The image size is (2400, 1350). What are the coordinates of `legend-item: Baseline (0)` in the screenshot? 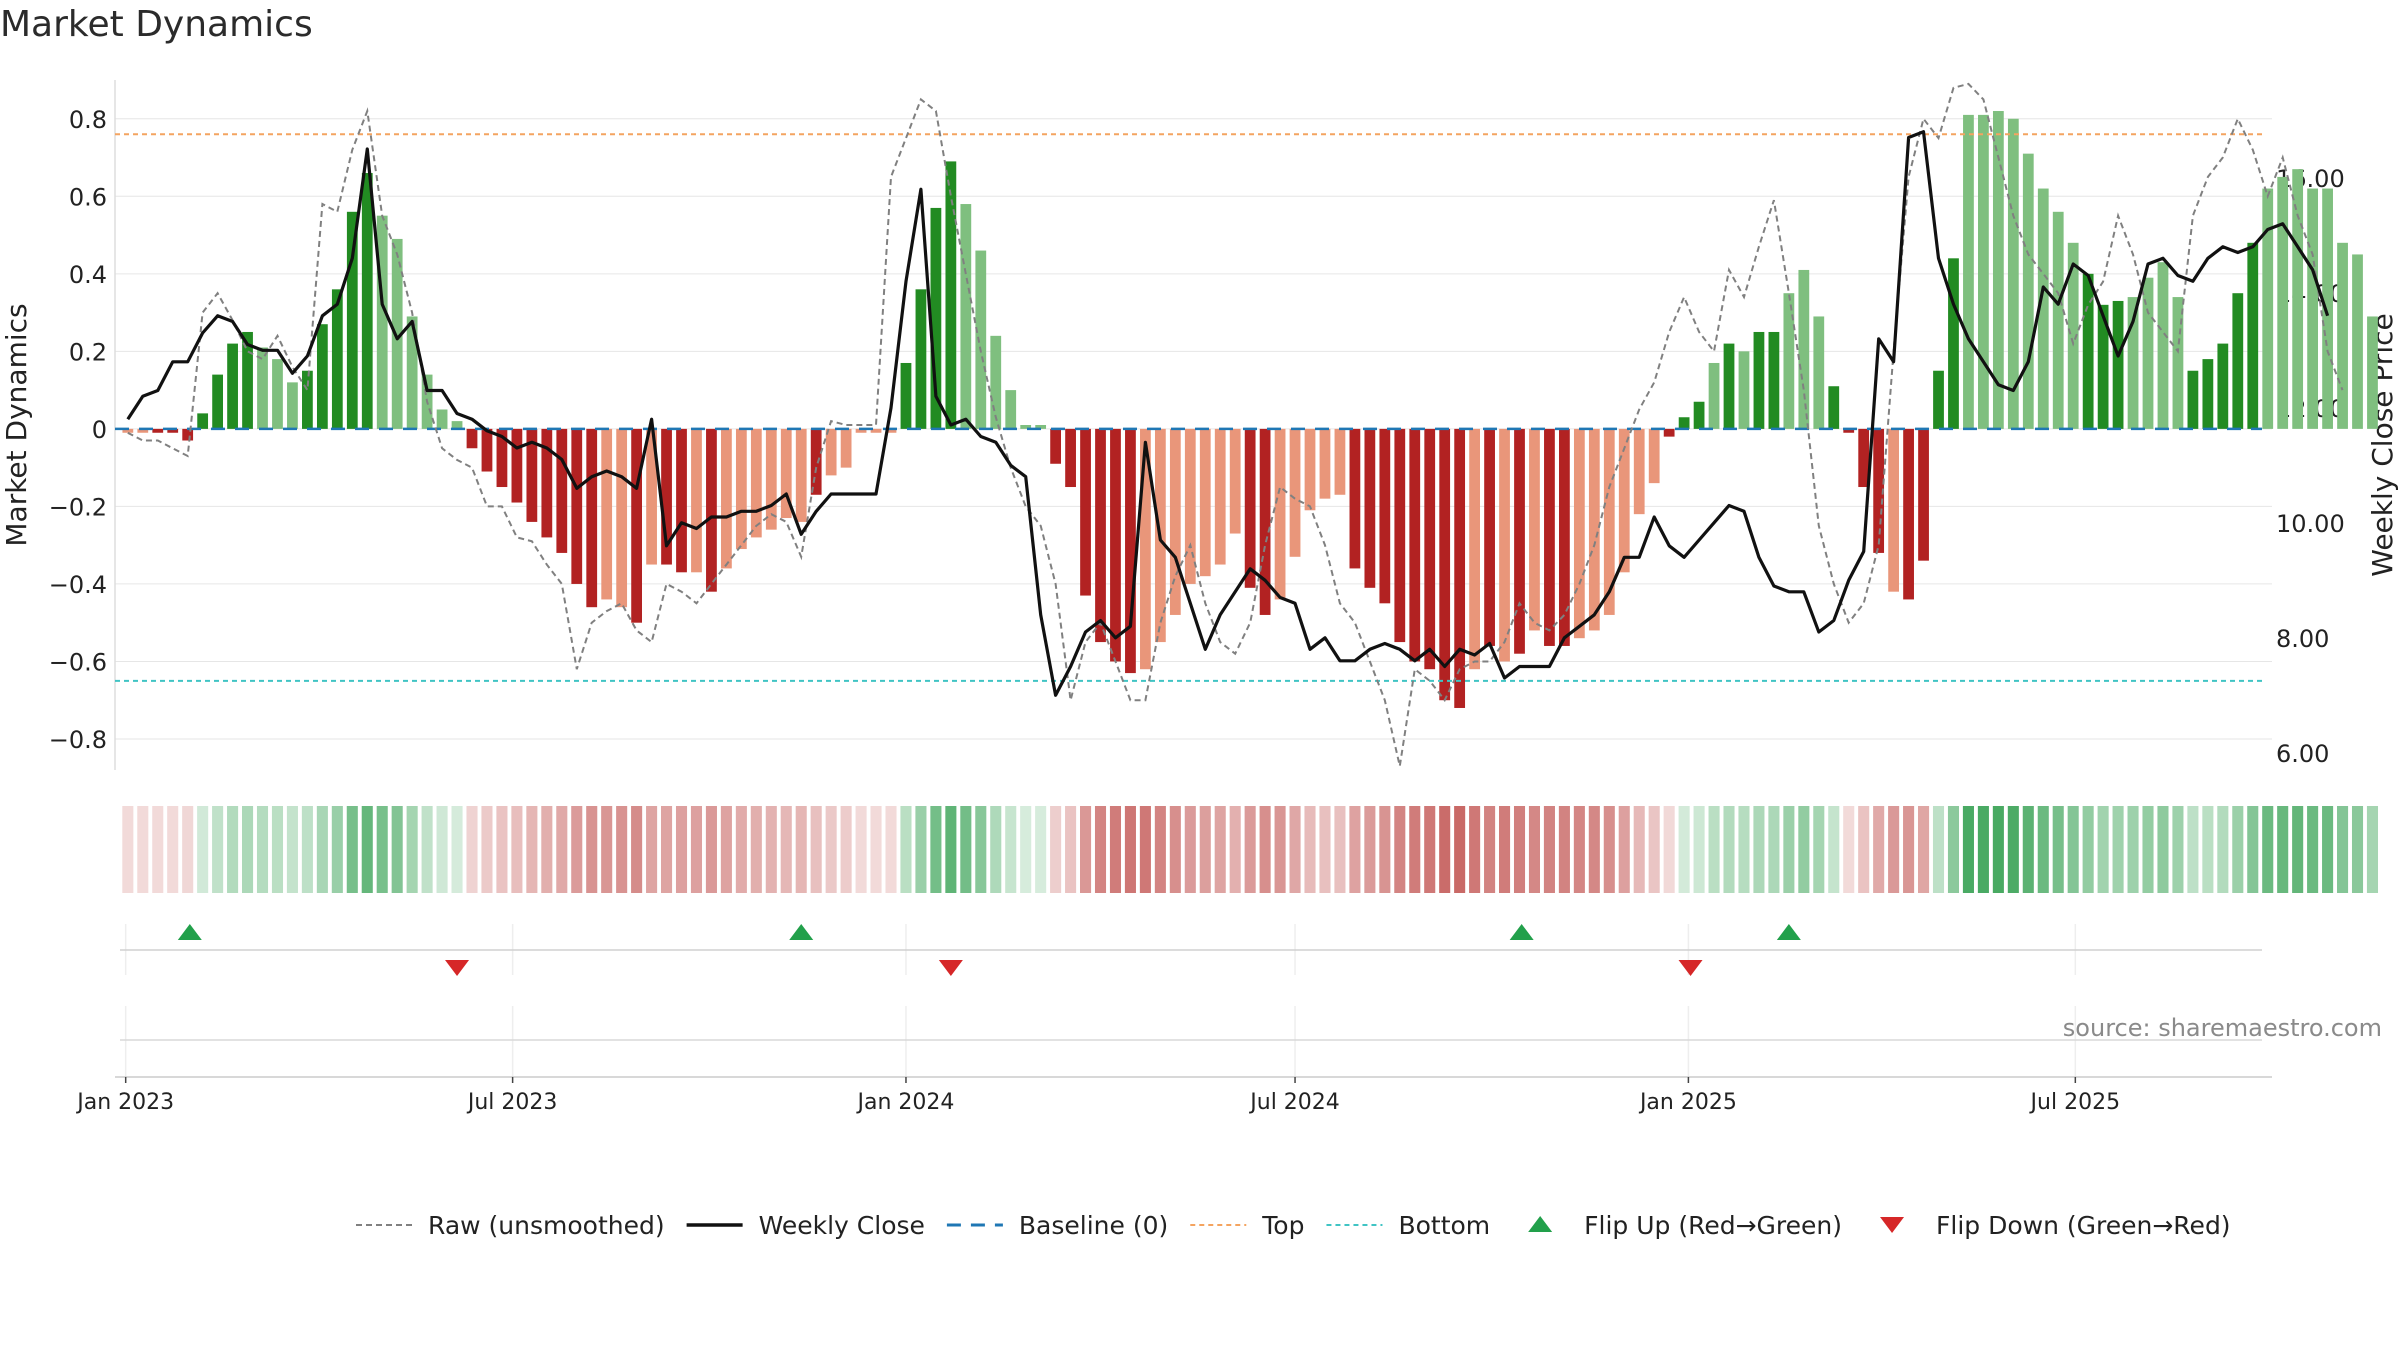 It's located at (1057, 1225).